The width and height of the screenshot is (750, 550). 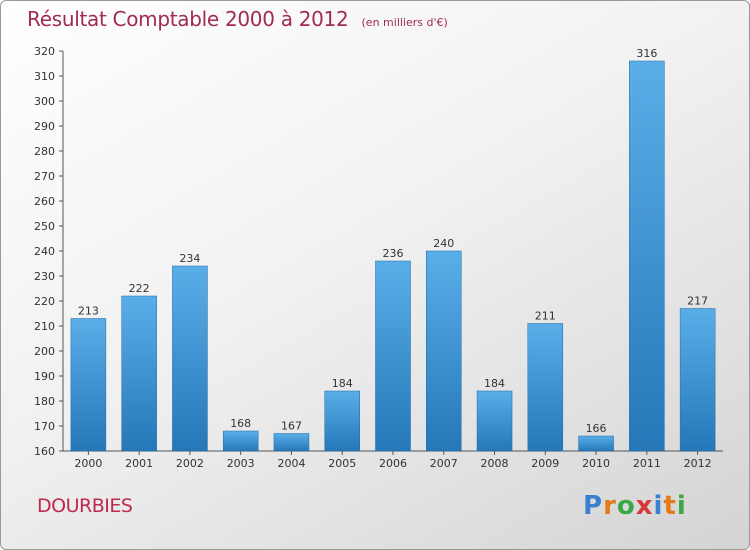 What do you see at coordinates (44, 351) in the screenshot?
I see `y-tick-label: 200` at bounding box center [44, 351].